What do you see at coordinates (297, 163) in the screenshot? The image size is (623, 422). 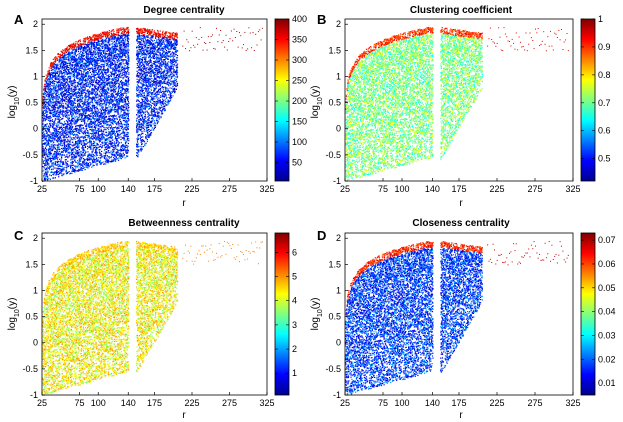 I see `colorbar-tick-label: 50` at bounding box center [297, 163].